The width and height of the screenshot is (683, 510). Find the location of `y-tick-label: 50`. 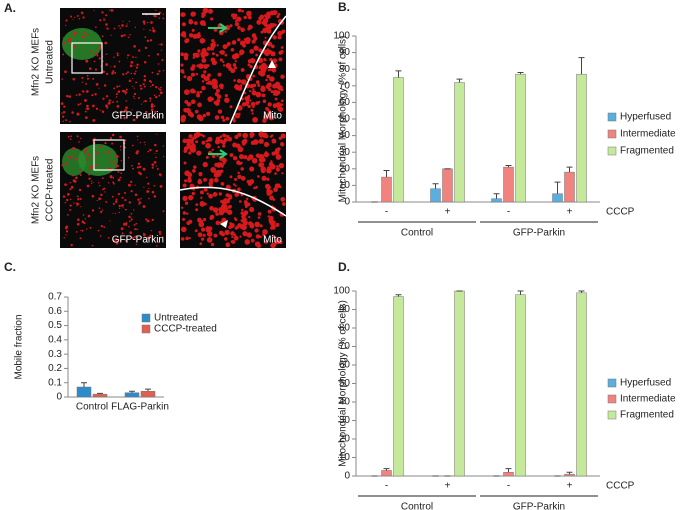

y-tick-label: 50 is located at coordinates (345, 119).